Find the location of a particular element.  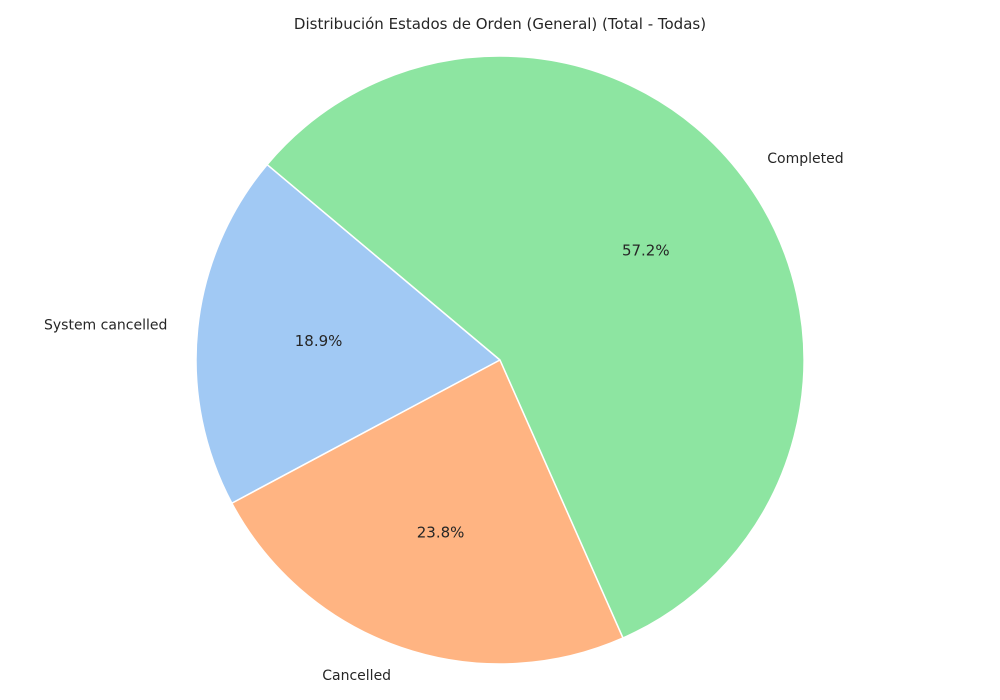

pie-slice-system-cancelled is located at coordinates (348, 333).